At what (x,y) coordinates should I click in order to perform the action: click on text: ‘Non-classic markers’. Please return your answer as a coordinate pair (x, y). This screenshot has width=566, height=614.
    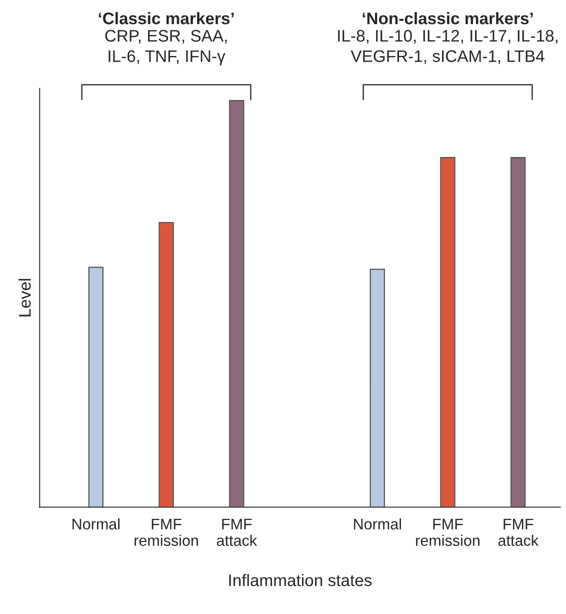
    Looking at the image, I should click on (447, 18).